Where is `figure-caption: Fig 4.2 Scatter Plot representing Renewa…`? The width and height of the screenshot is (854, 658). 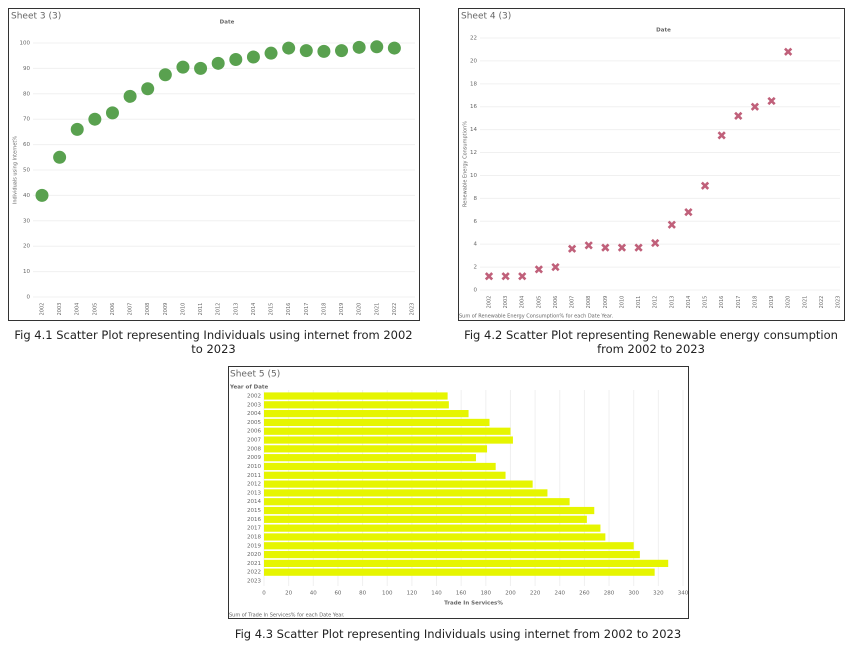 figure-caption: Fig 4.2 Scatter Plot representing Renewa… is located at coordinates (651, 342).